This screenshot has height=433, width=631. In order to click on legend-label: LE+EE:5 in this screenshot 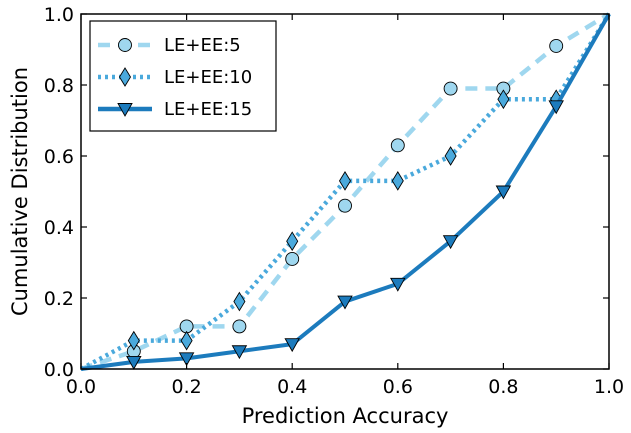, I will do `click(202, 45)`.